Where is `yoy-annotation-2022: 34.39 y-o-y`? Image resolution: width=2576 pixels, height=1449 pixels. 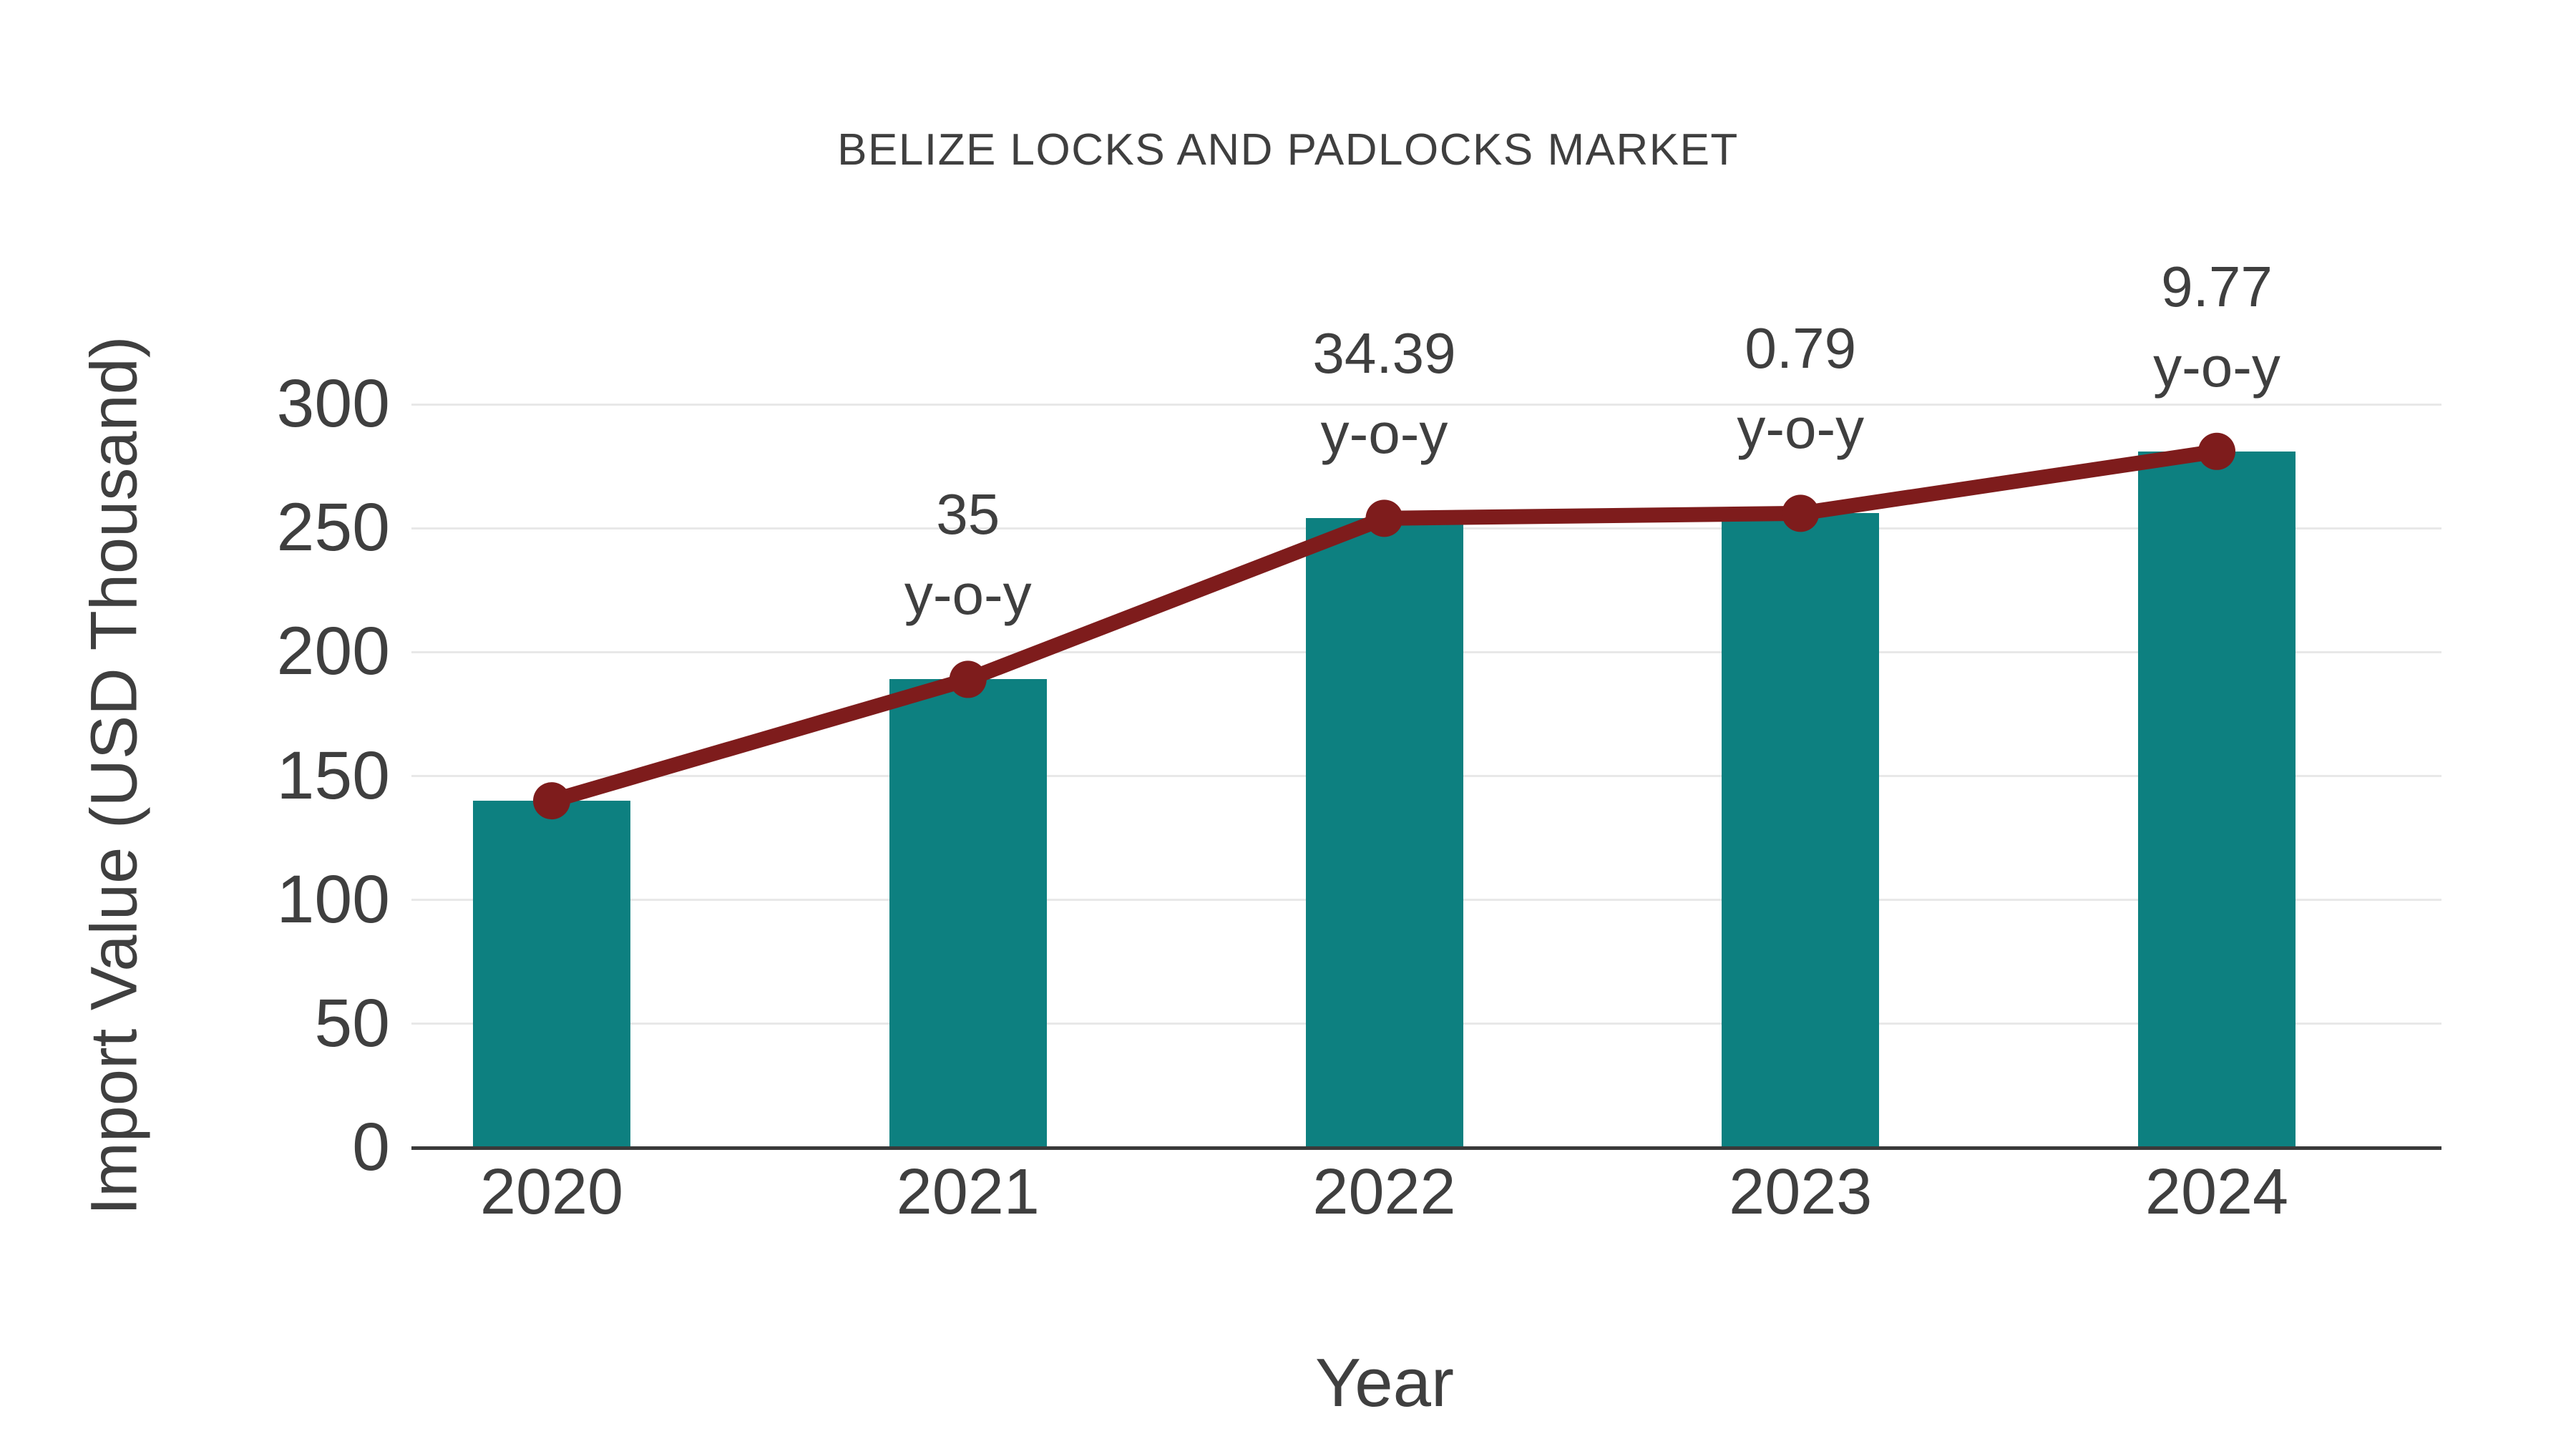
yoy-annotation-2022: 34.39 y-o-y is located at coordinates (1385, 393).